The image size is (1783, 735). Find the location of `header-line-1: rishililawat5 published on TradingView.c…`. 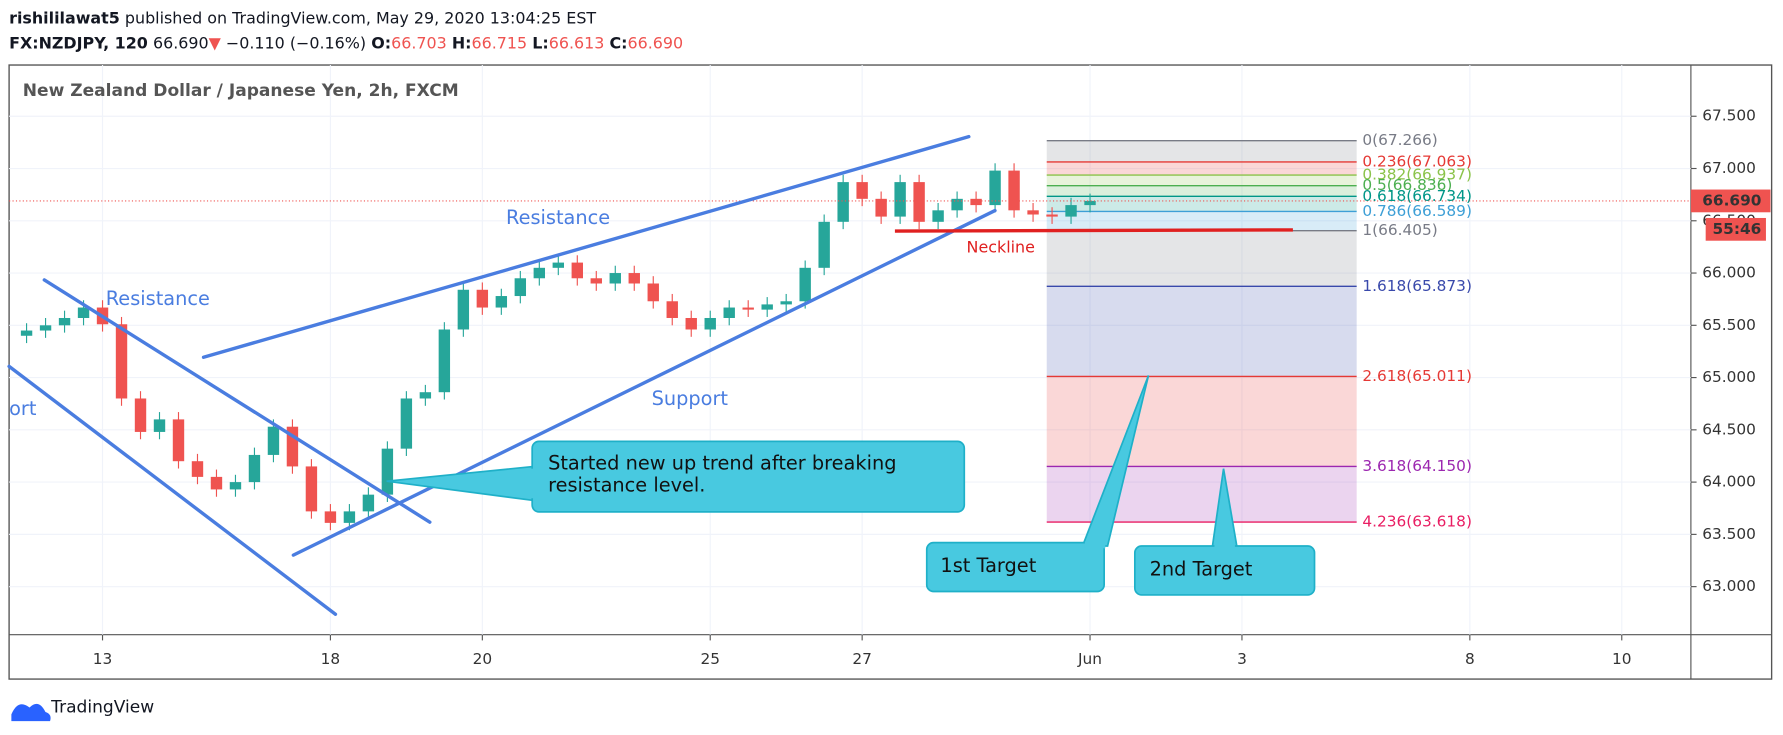

header-line-1: rishililawat5 published on TradingView.c… is located at coordinates (302, 17).